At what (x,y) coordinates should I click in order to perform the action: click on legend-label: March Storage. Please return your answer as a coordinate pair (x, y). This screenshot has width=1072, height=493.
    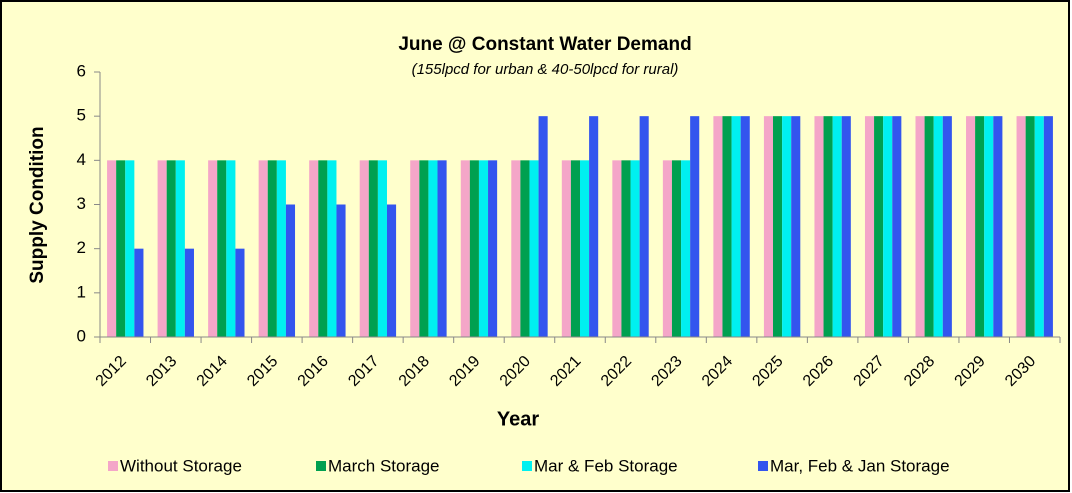
    Looking at the image, I should click on (384, 465).